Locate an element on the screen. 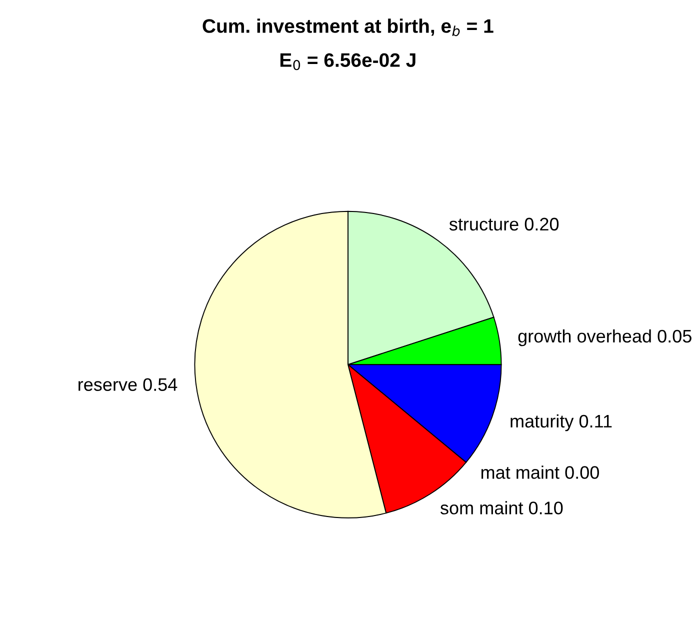 The height and width of the screenshot is (618, 696). slice-label: maturity 0.11 is located at coordinates (561, 423).